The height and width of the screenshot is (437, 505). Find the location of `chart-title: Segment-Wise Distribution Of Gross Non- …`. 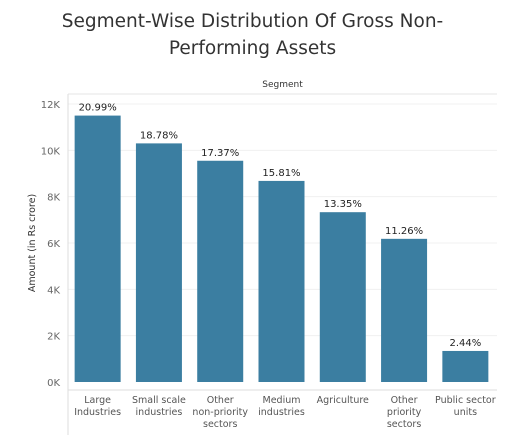

chart-title: Segment-Wise Distribution Of Gross Non- … is located at coordinates (252, 35).